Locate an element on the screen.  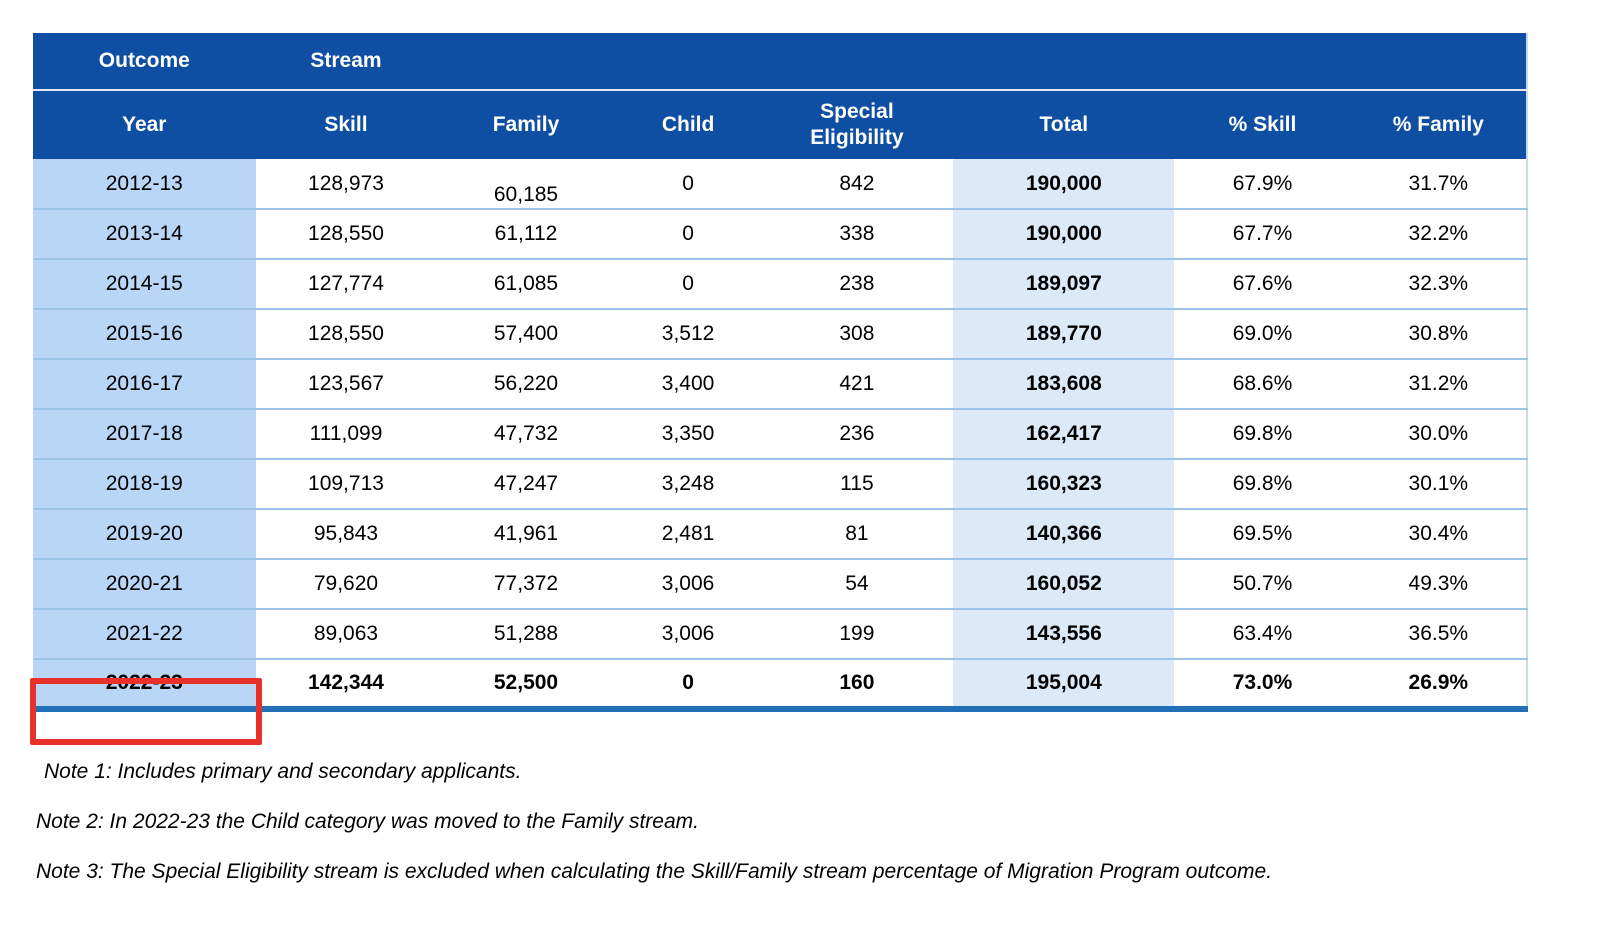
cell-skill: 128,550 is located at coordinates (346, 333).